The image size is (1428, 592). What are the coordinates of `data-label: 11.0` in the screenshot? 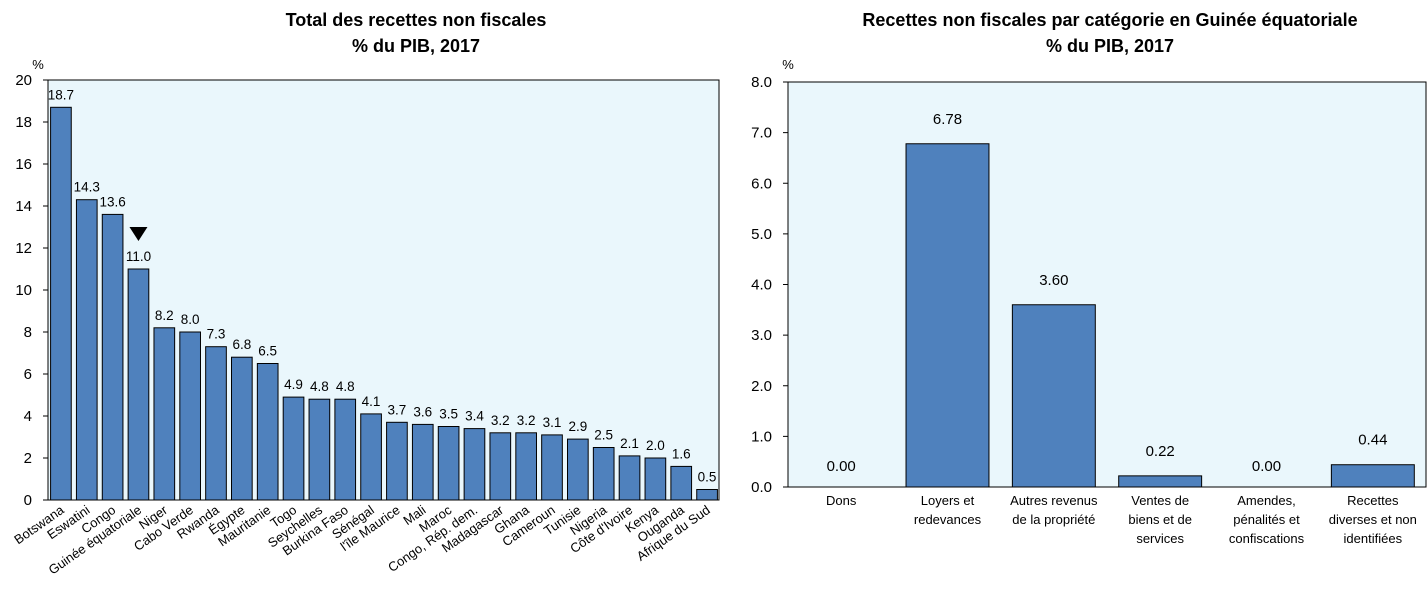 It's located at (138, 256).